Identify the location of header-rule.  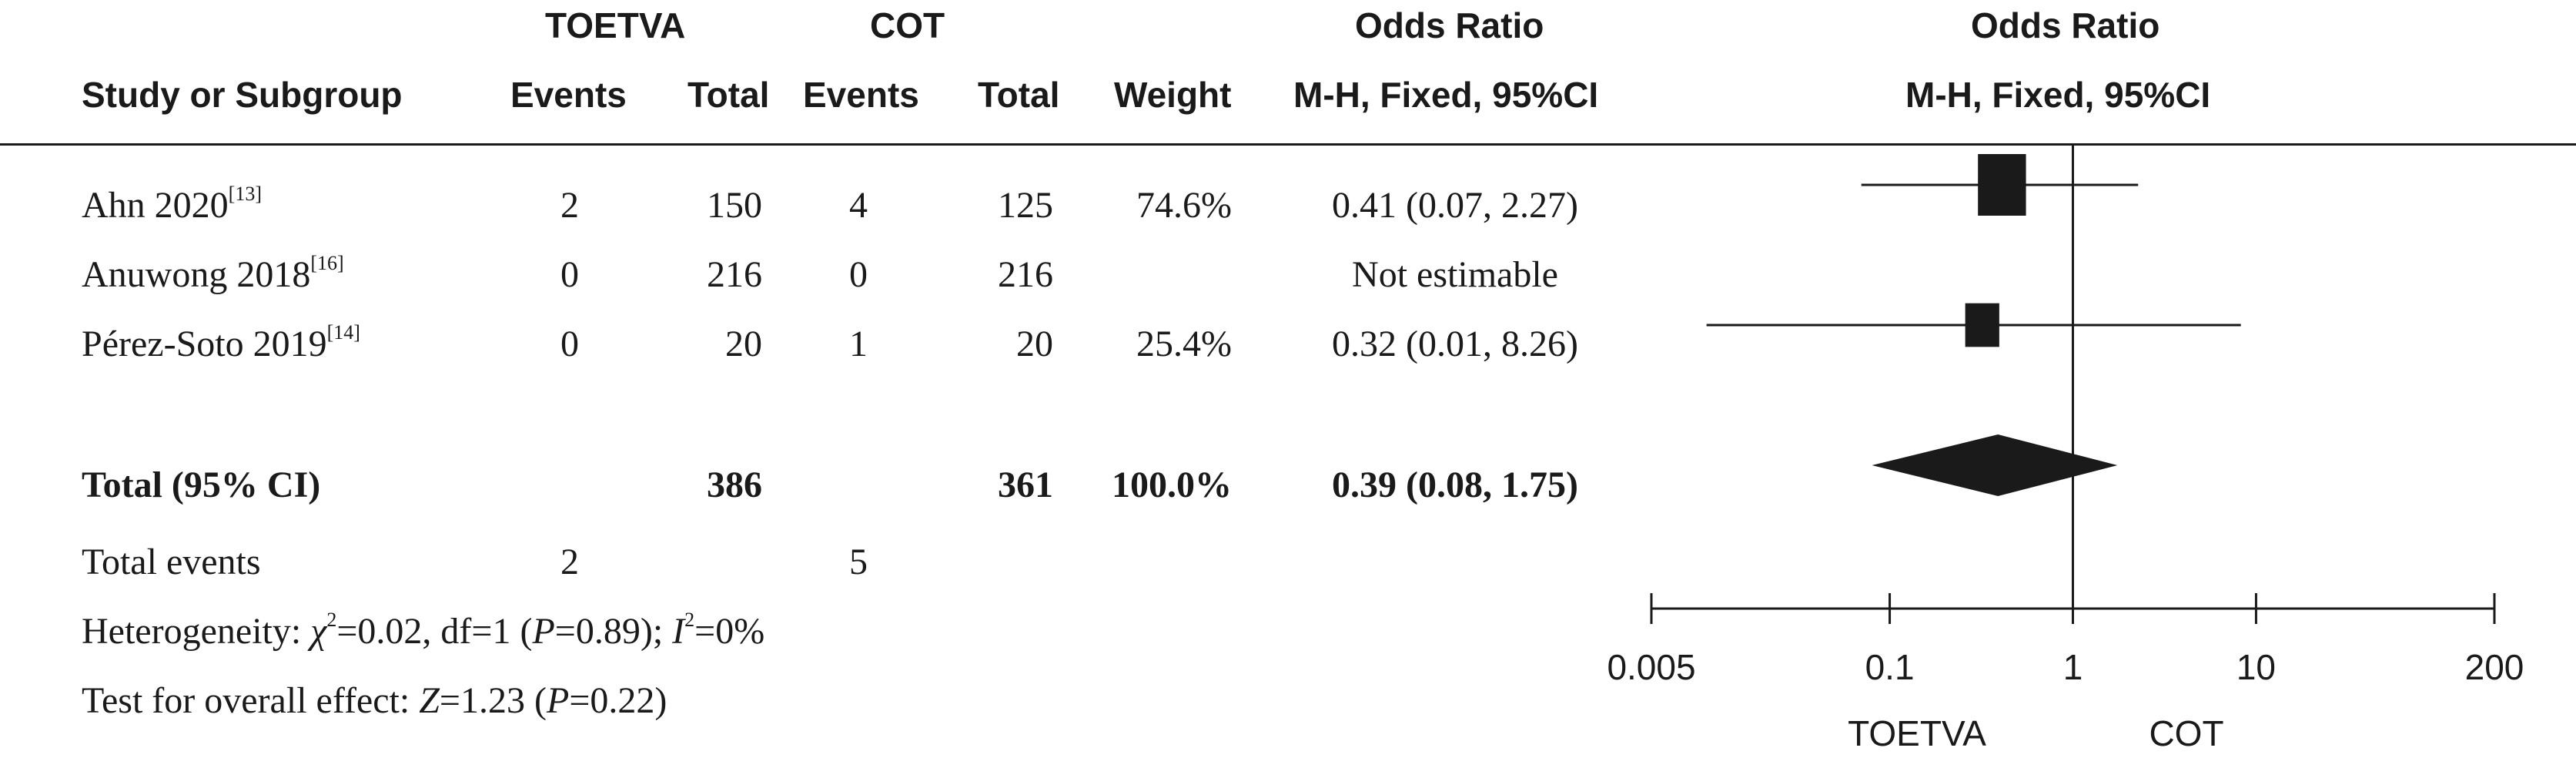
(1288, 145).